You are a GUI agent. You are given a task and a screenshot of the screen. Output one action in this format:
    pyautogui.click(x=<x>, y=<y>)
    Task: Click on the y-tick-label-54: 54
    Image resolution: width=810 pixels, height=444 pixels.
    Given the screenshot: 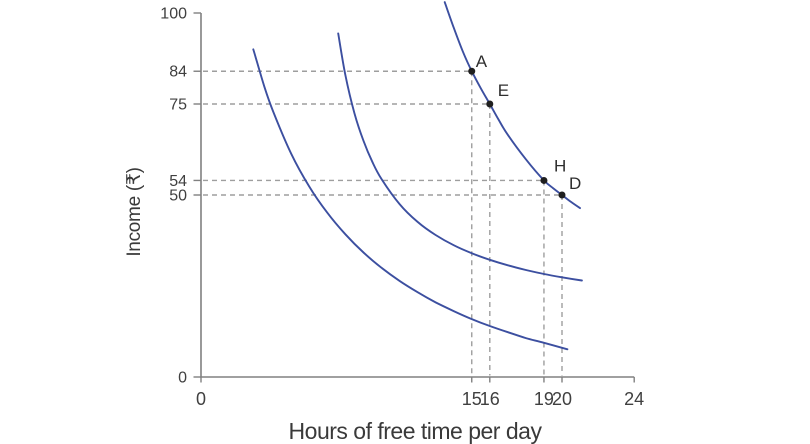 What is the action you would take?
    pyautogui.click(x=178, y=181)
    